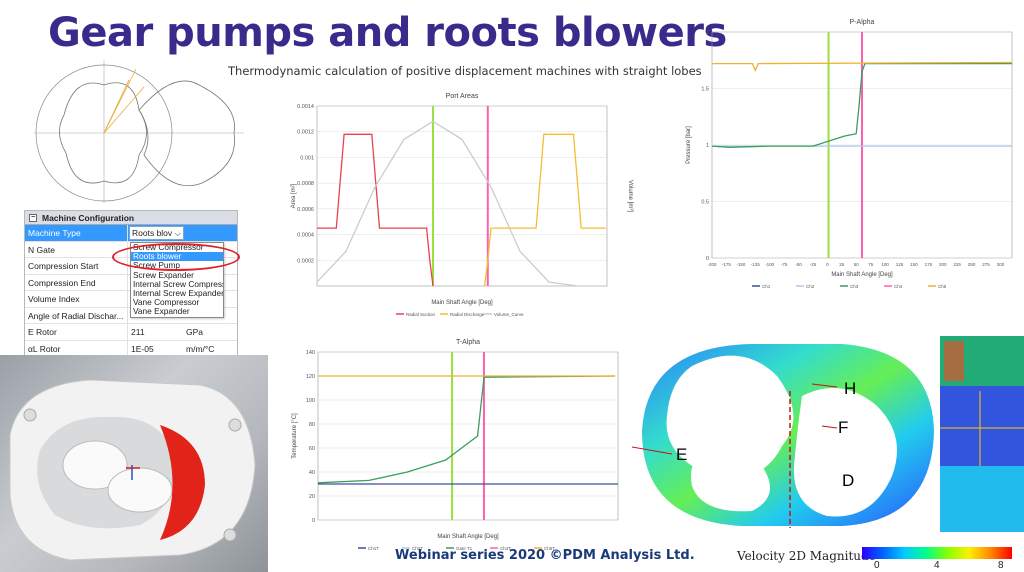 This screenshot has height=572, width=1024. Describe the element at coordinates (142, 348) in the screenshot. I see `prop-value: 1E-05` at that location.